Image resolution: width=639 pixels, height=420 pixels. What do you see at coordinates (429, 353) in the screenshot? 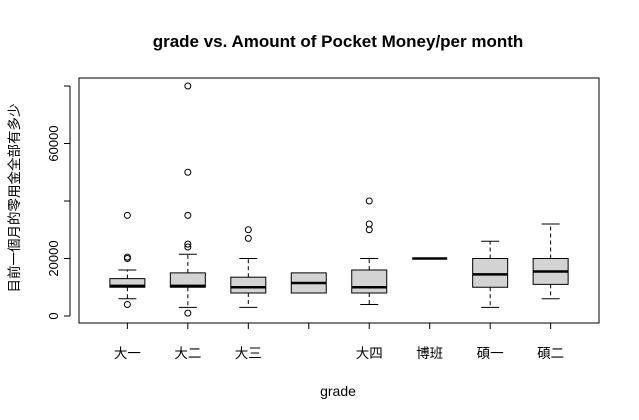
I see `x-tick-label: 博班` at bounding box center [429, 353].